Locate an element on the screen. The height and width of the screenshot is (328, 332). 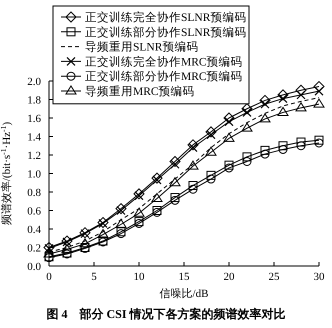
y-tick-label: 0.0 is located at coordinates (34, 267).